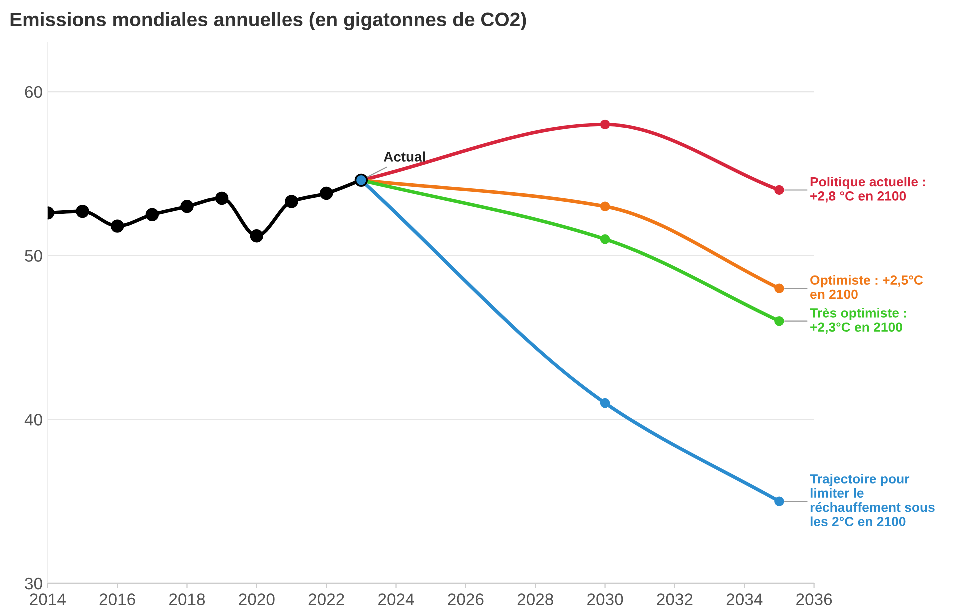 The width and height of the screenshot is (958, 611). I want to click on chart-title: Emissions mondiales annuelles (en gigatonnes de CO2), so click(268, 21).